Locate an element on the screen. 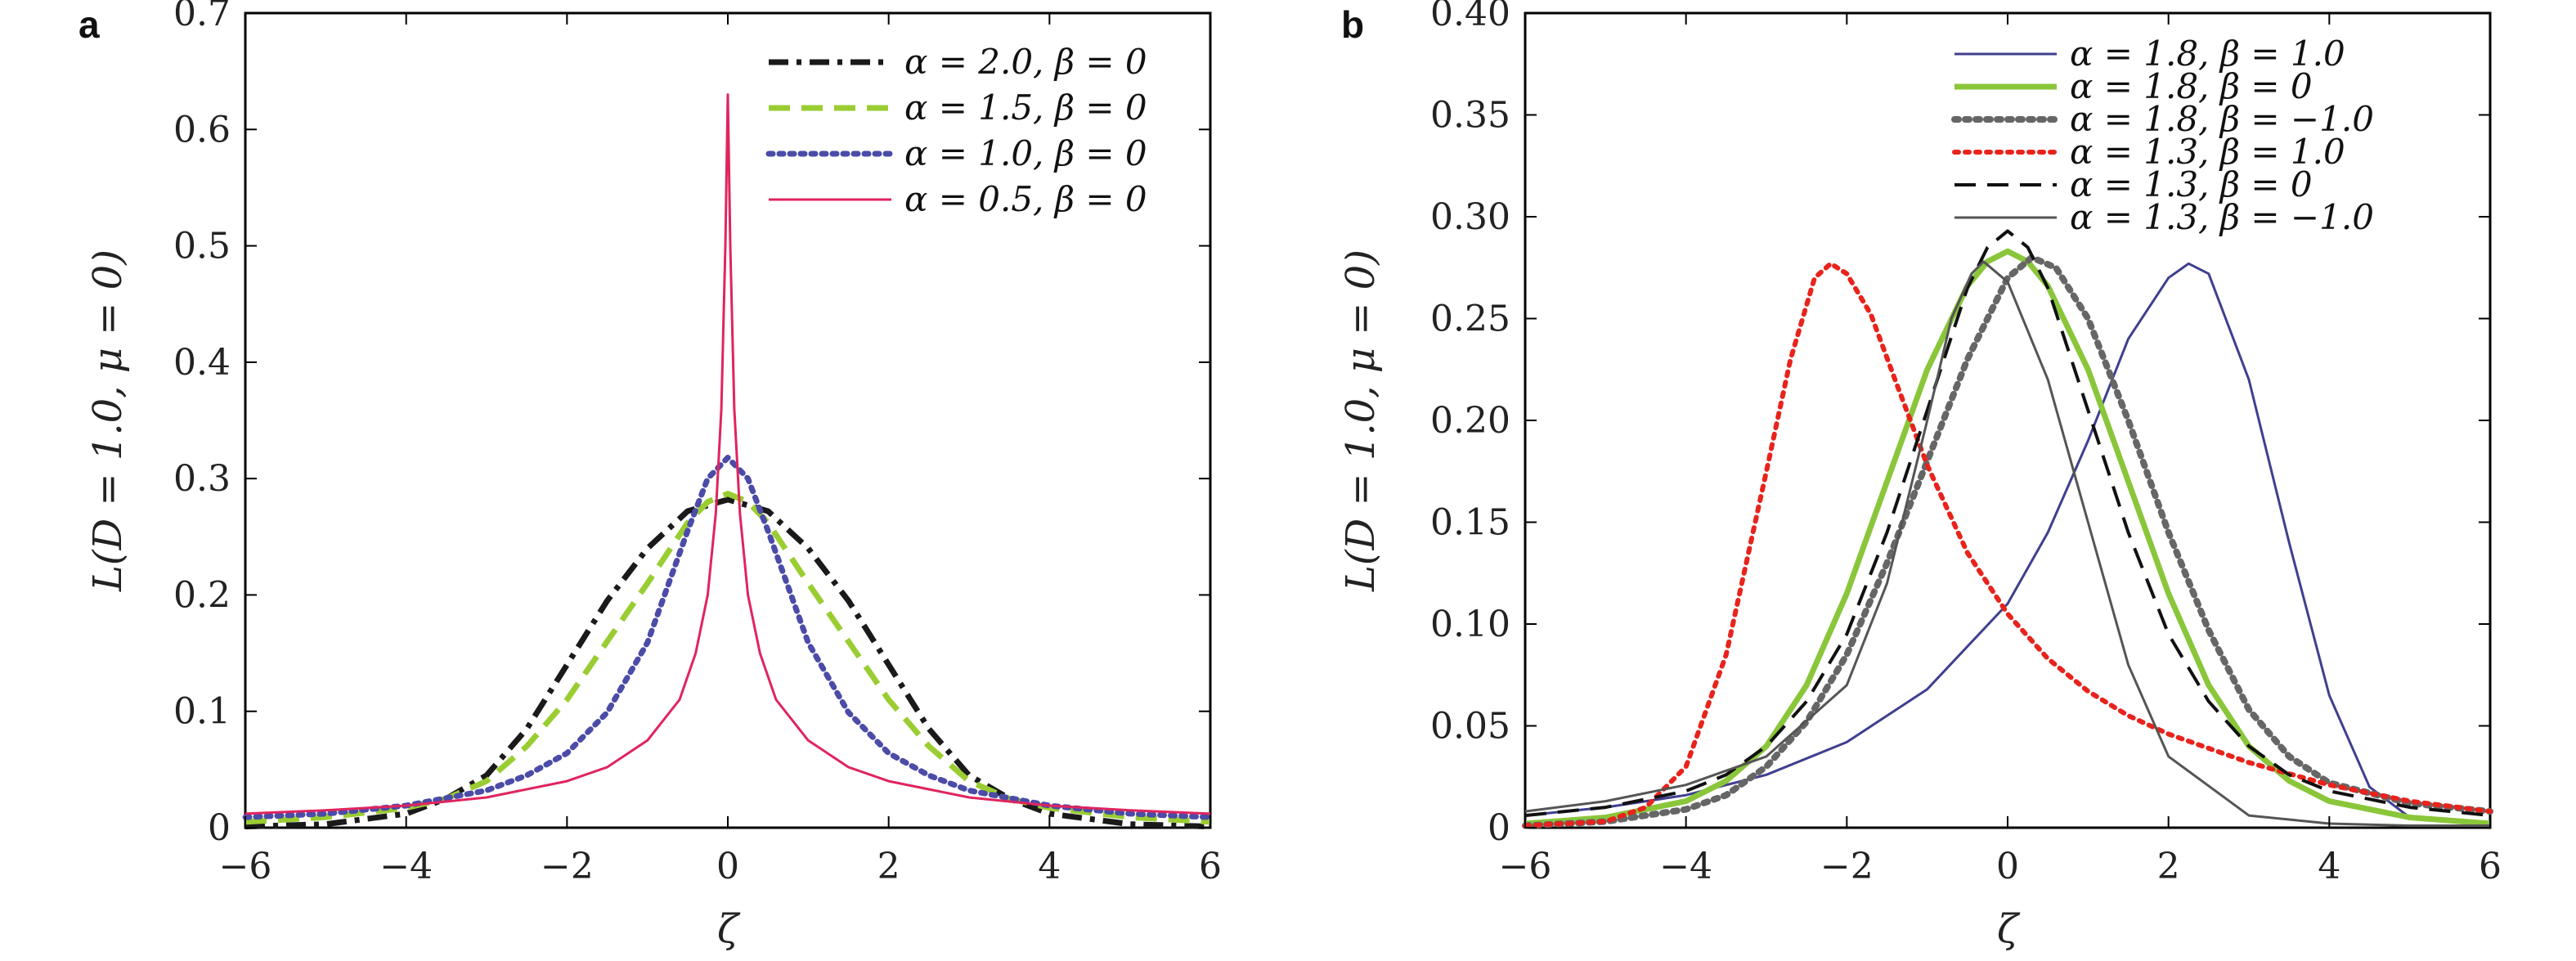 Image resolution: width=2576 pixels, height=961 pixels. panel-b-y-tick-label: 0.10 is located at coordinates (1470, 624).